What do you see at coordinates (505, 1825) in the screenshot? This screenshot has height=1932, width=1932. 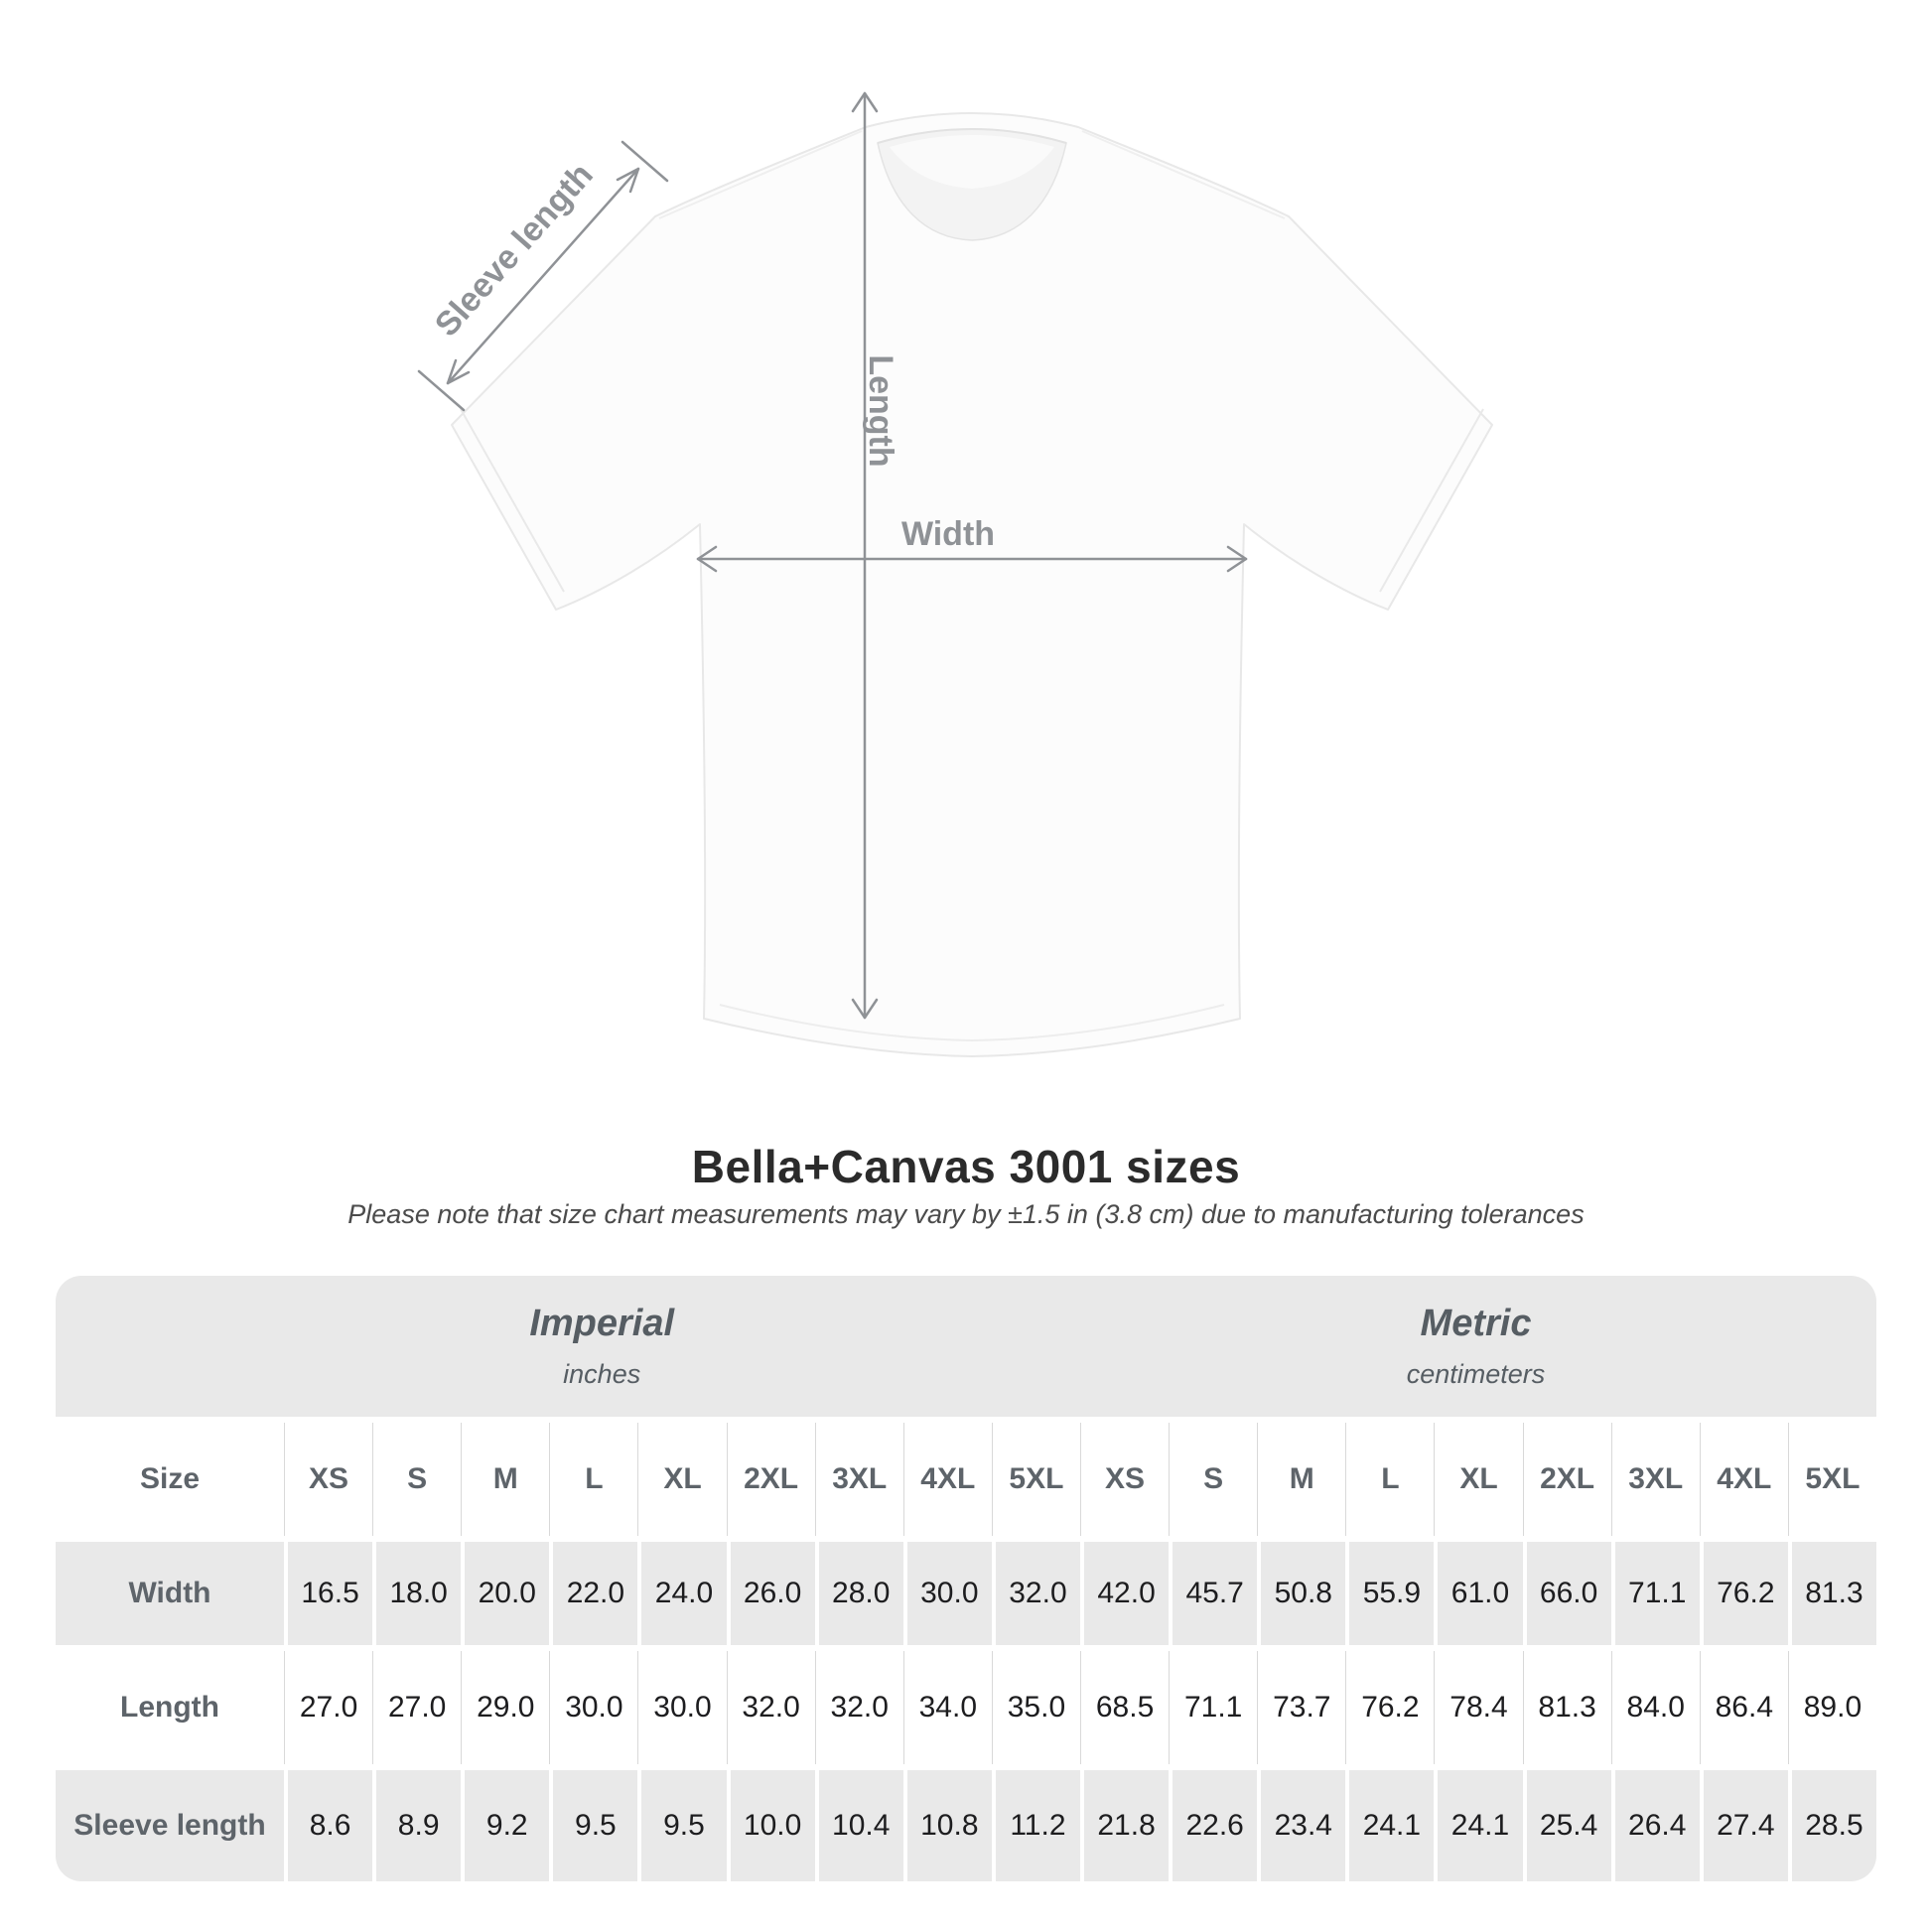 I see `value-cell: 9.2` at bounding box center [505, 1825].